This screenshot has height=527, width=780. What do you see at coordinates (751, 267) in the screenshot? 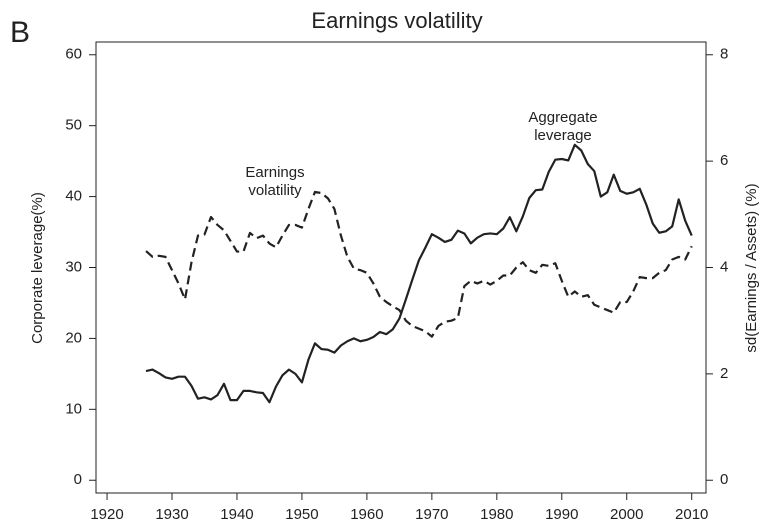
I see `y2-axis-label: sd(Earnings / Assets) (%)` at bounding box center [751, 267].